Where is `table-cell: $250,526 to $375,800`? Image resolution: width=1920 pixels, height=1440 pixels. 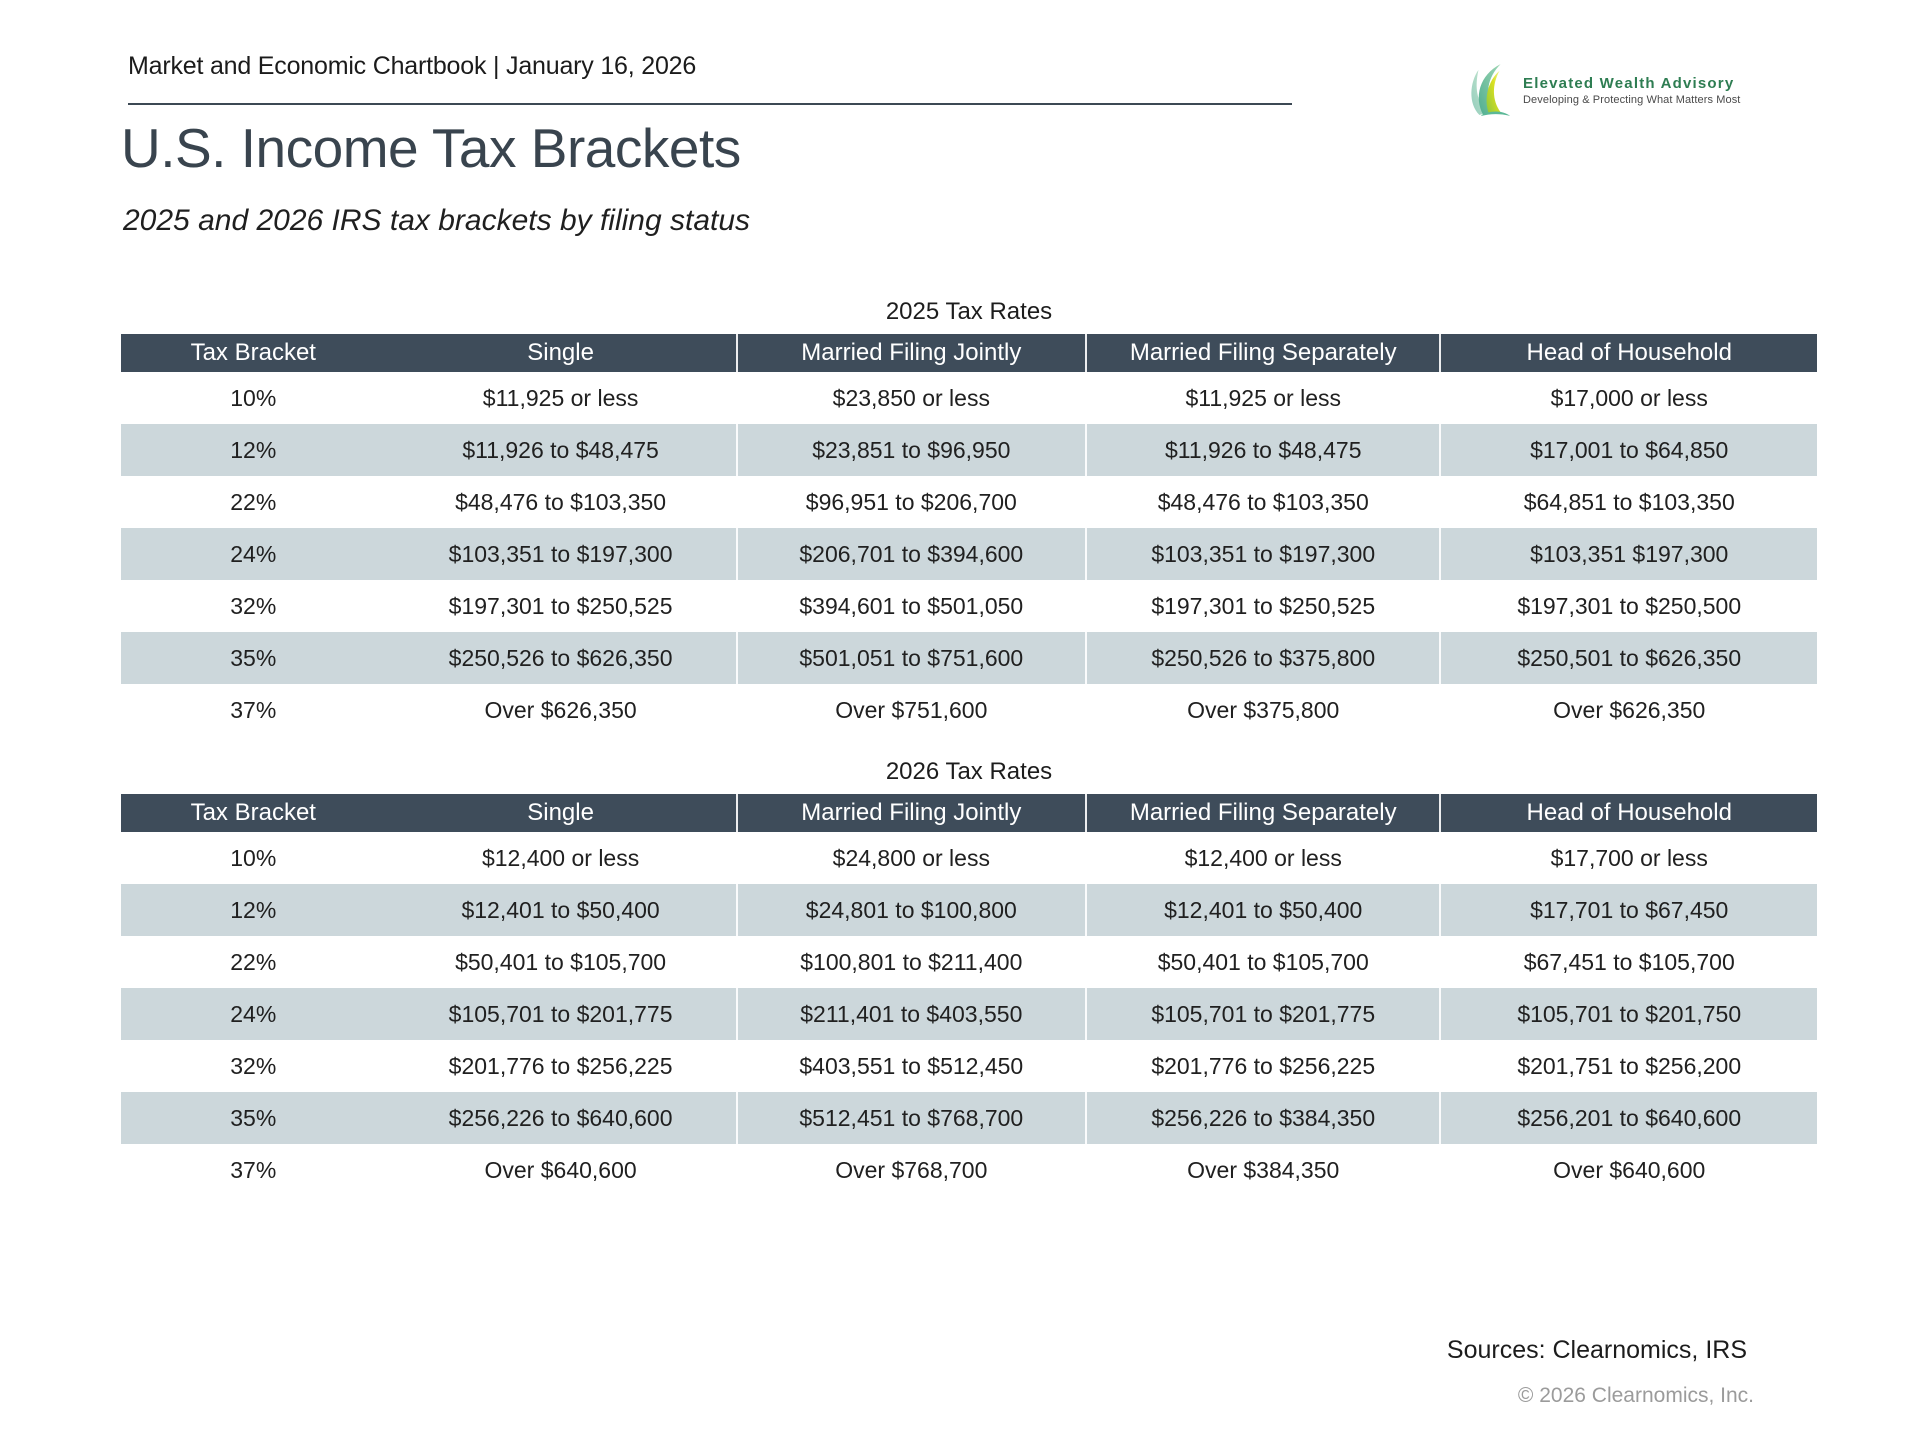 table-cell: $250,526 to $375,800 is located at coordinates (1262, 658).